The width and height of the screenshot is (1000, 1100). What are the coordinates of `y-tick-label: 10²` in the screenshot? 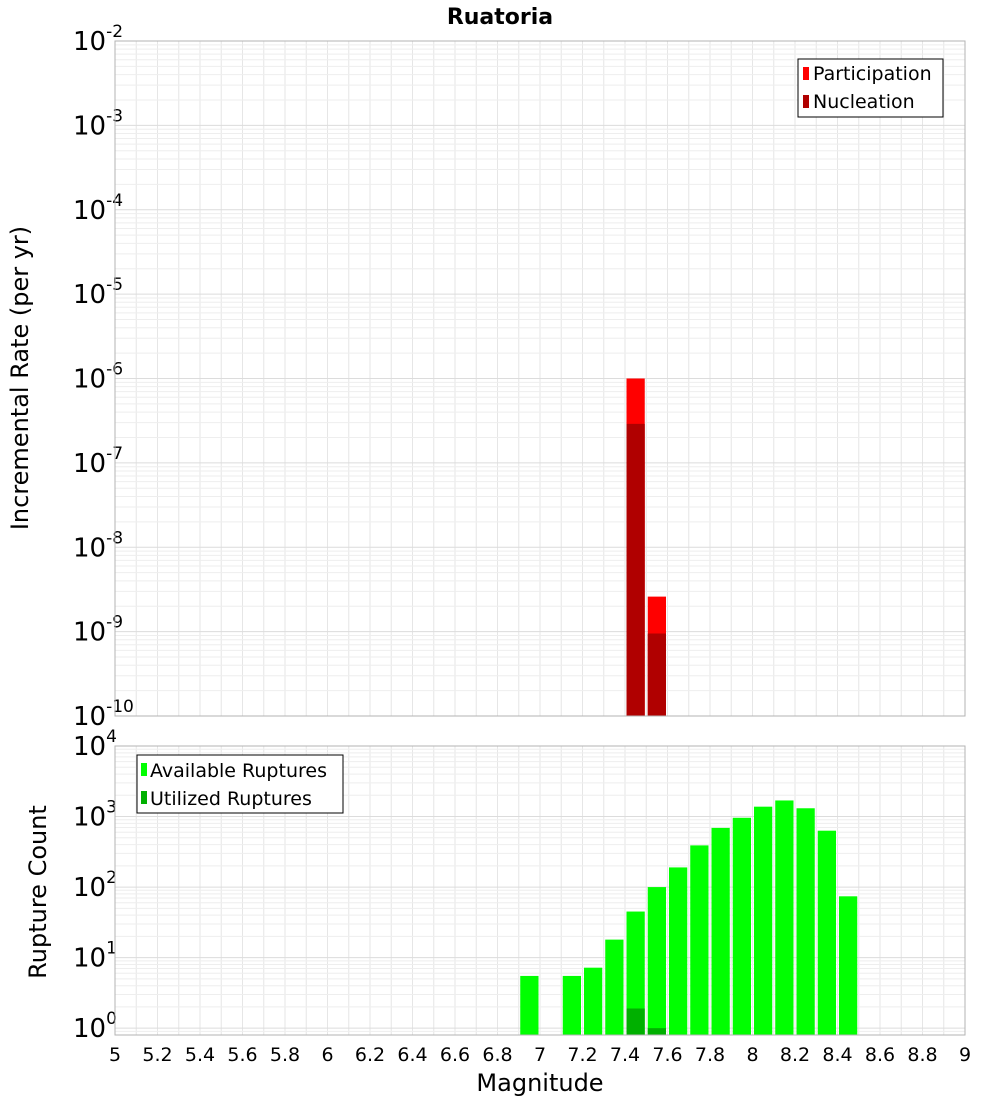 It's located at (95, 885).